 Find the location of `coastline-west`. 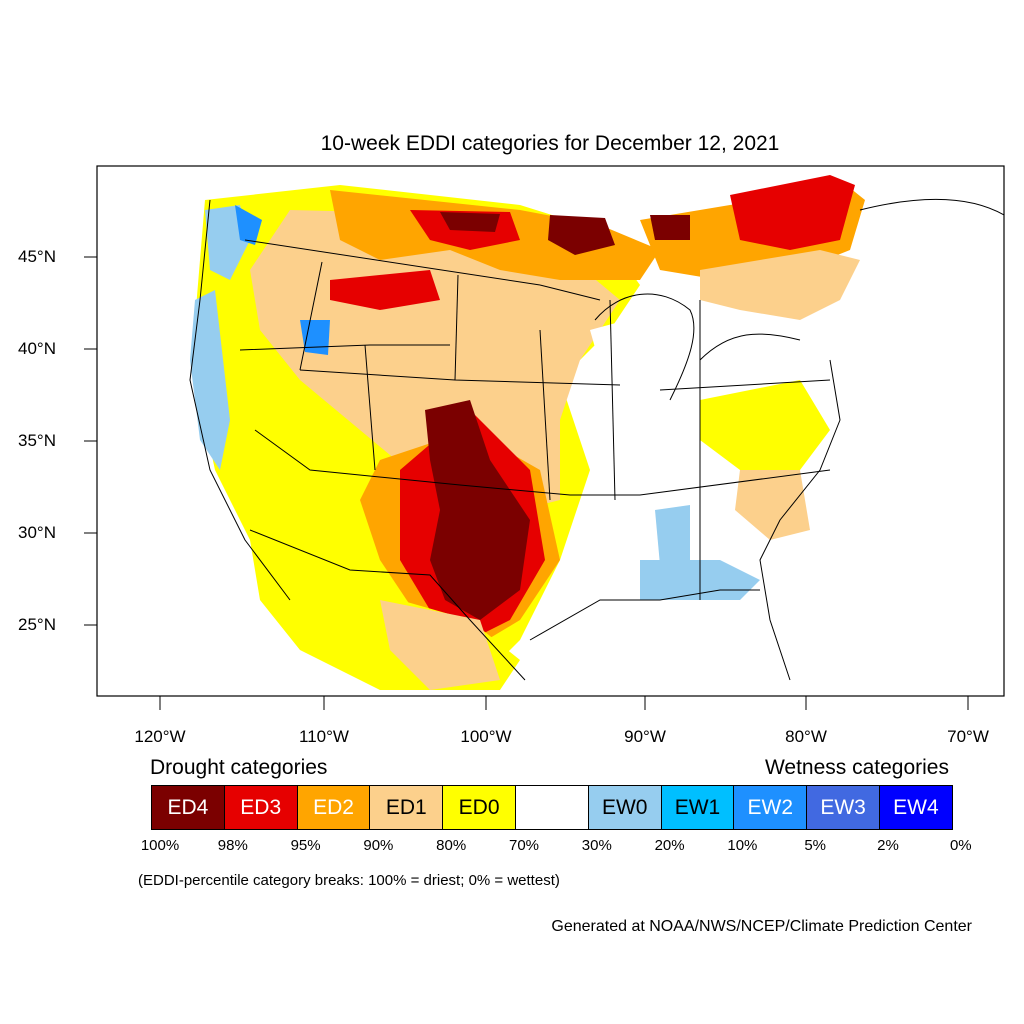

coastline-west is located at coordinates (240, 400).